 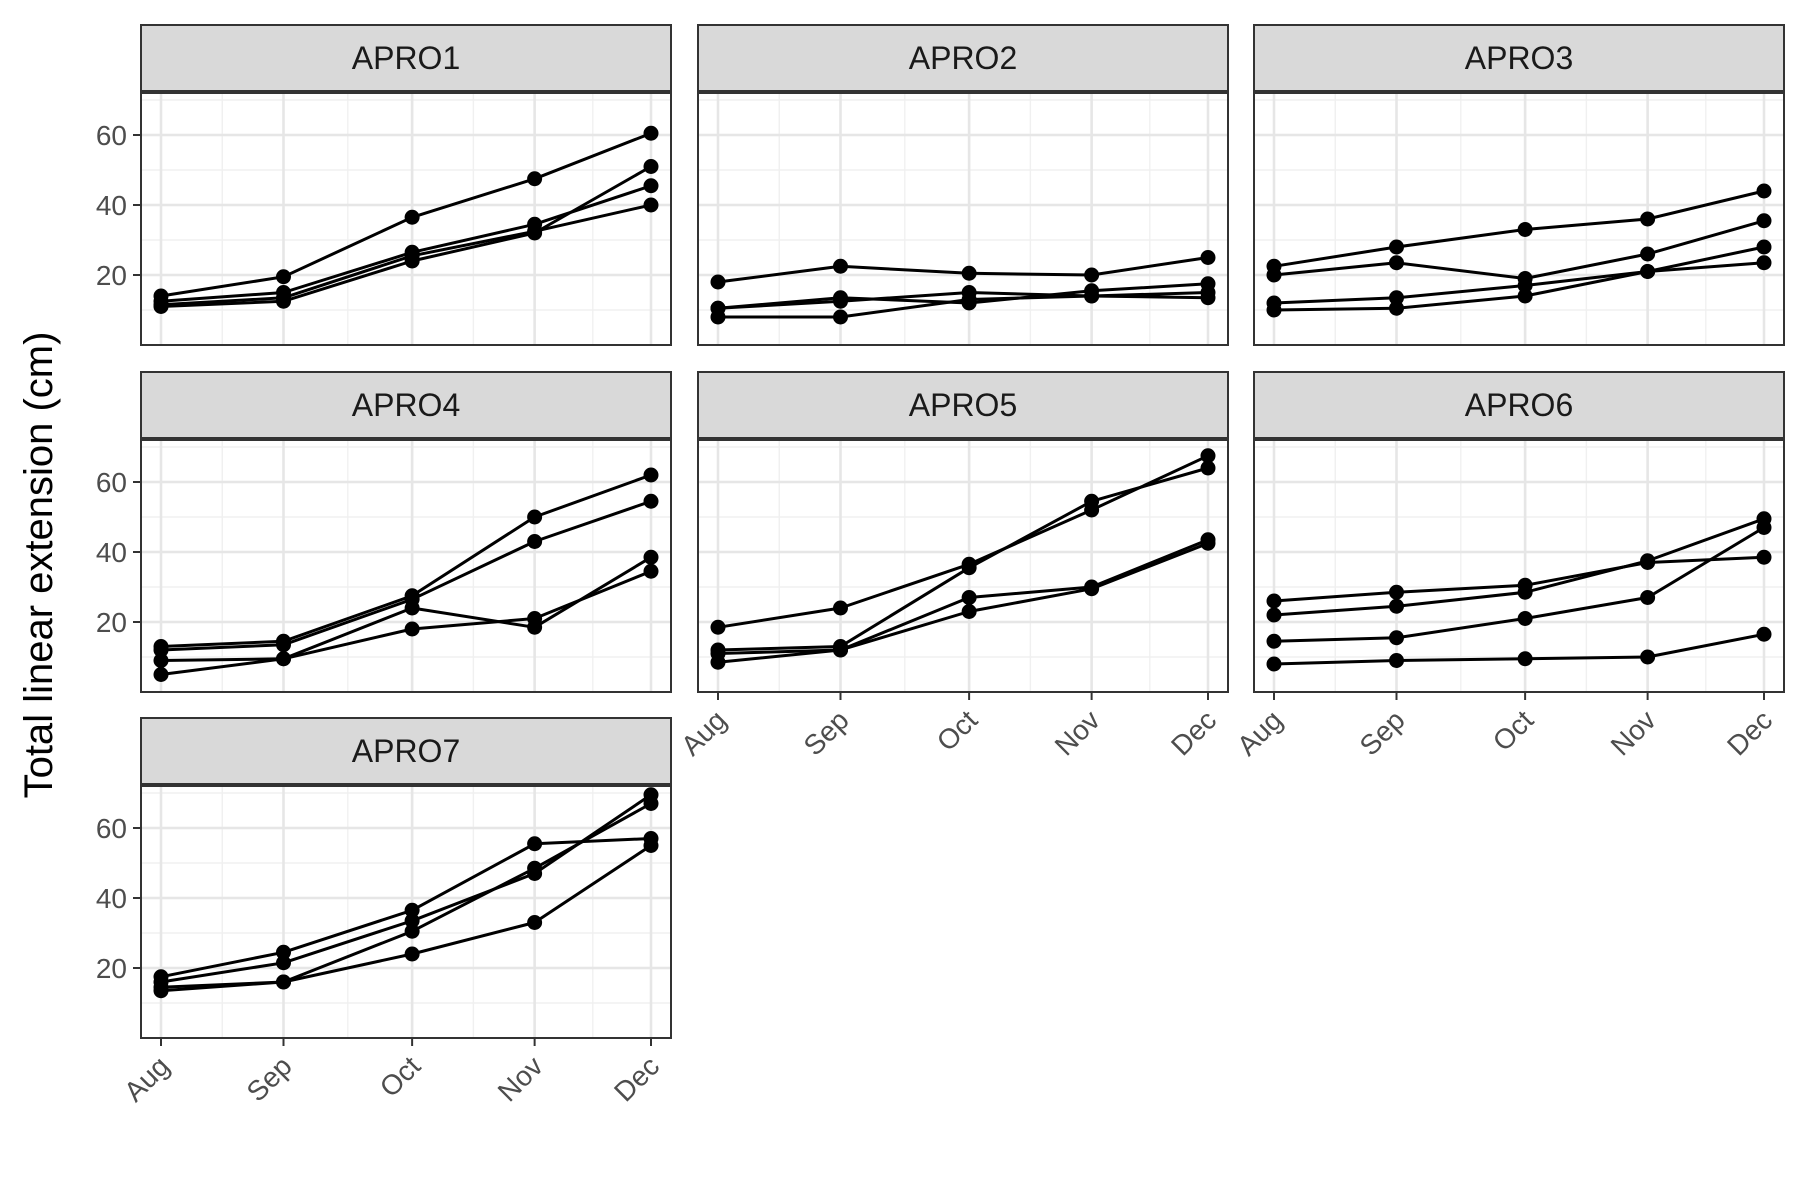 I want to click on facet-panel-apro3: APRO3, so click(x=1519, y=185).